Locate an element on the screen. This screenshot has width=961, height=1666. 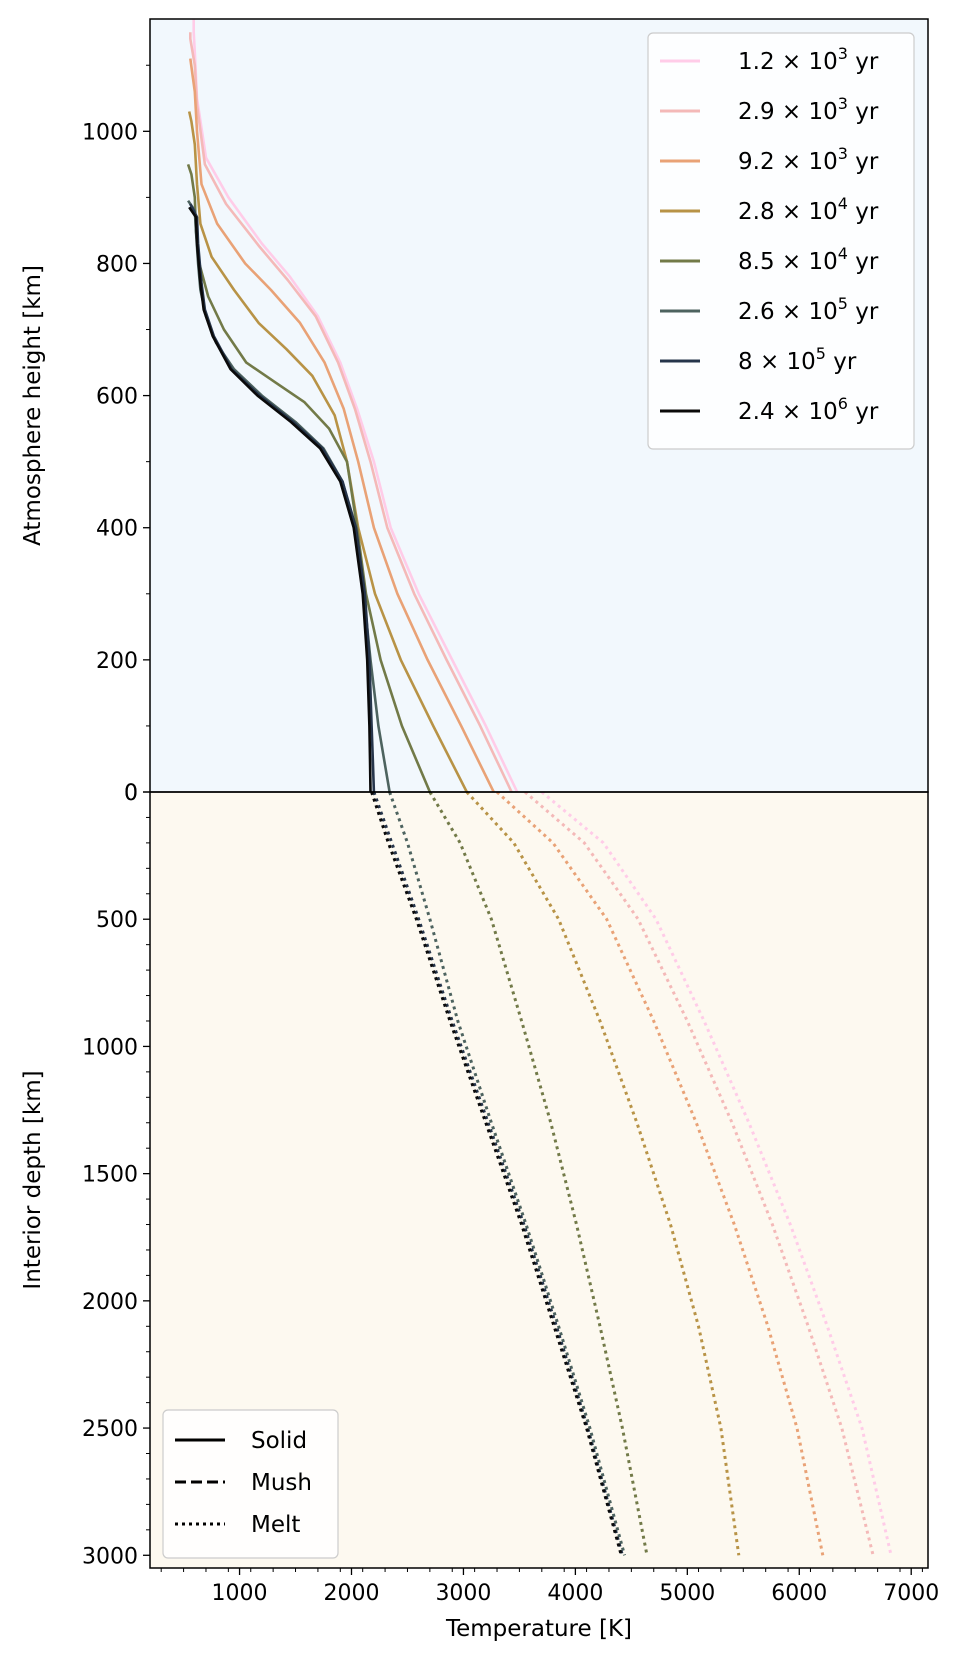
atmosphere-y-tick-label: 400 is located at coordinates (117, 529).